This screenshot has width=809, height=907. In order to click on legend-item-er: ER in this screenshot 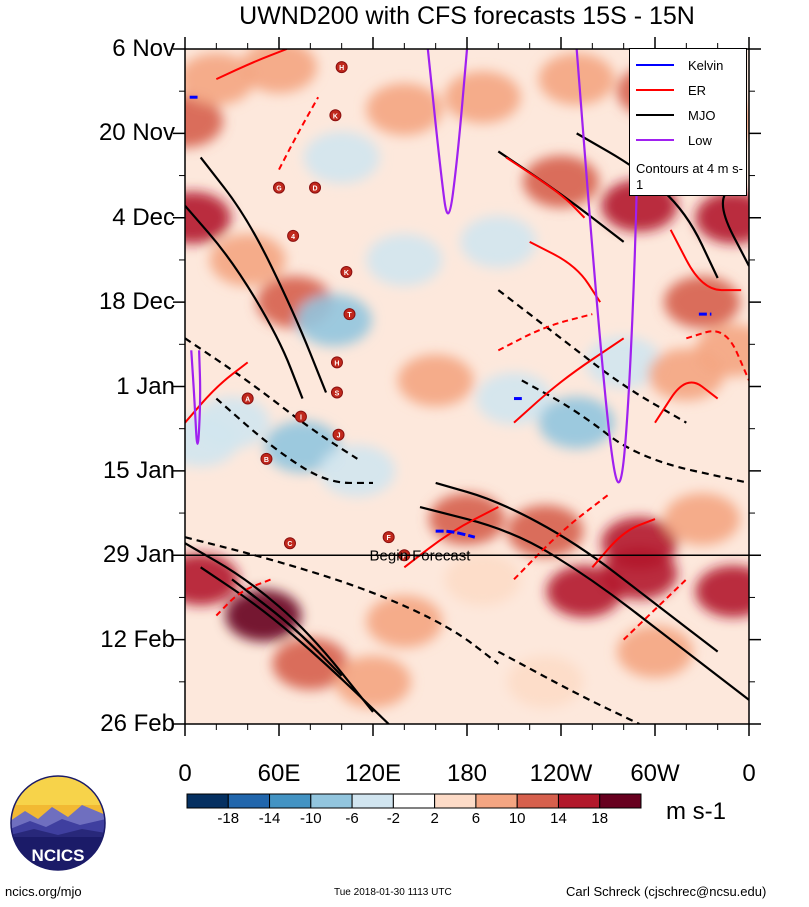, I will do `click(671, 90)`.